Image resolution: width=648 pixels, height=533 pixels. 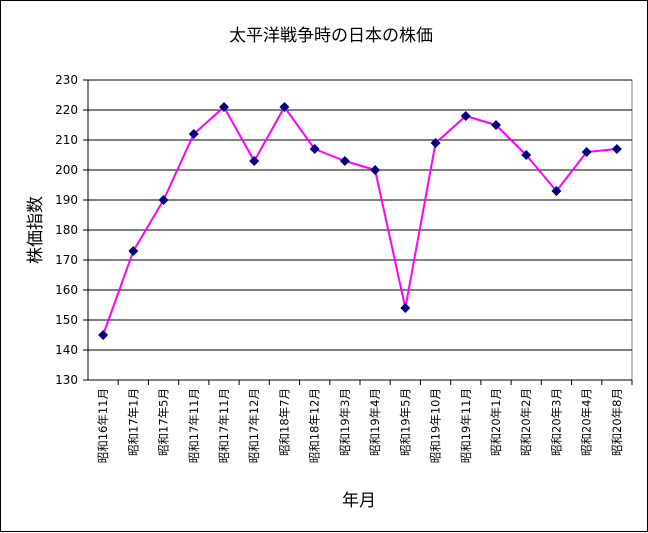 I want to click on x-tick-label: 昭和17年12月, so click(x=254, y=425).